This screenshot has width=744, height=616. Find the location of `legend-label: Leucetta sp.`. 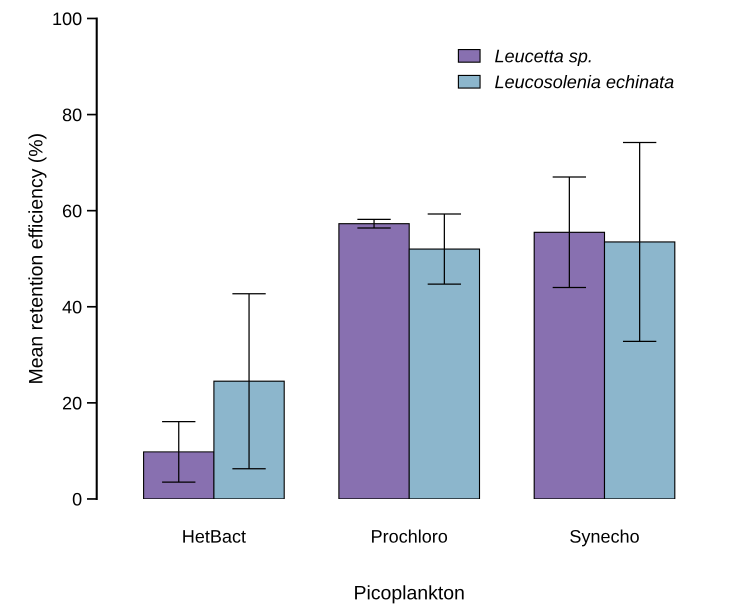

legend-label: Leucetta sp. is located at coordinates (543, 58).